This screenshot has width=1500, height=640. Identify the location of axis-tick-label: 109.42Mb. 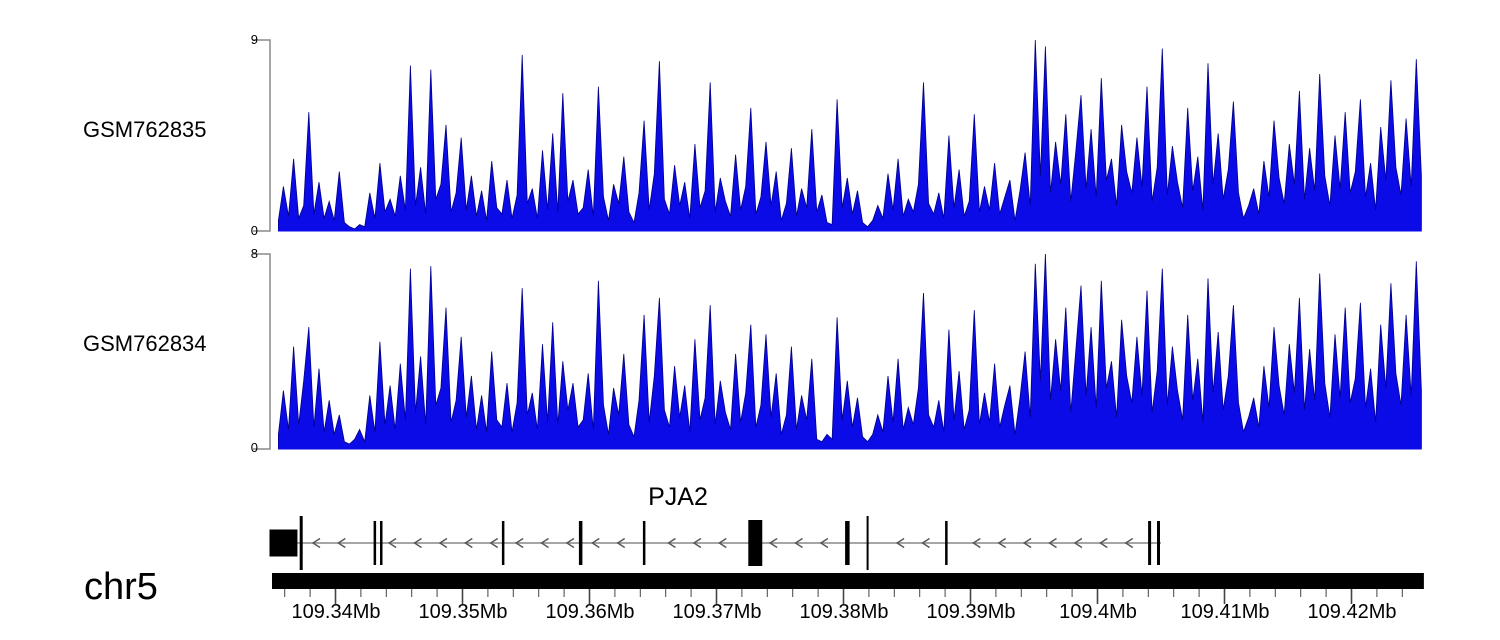
(1352, 612).